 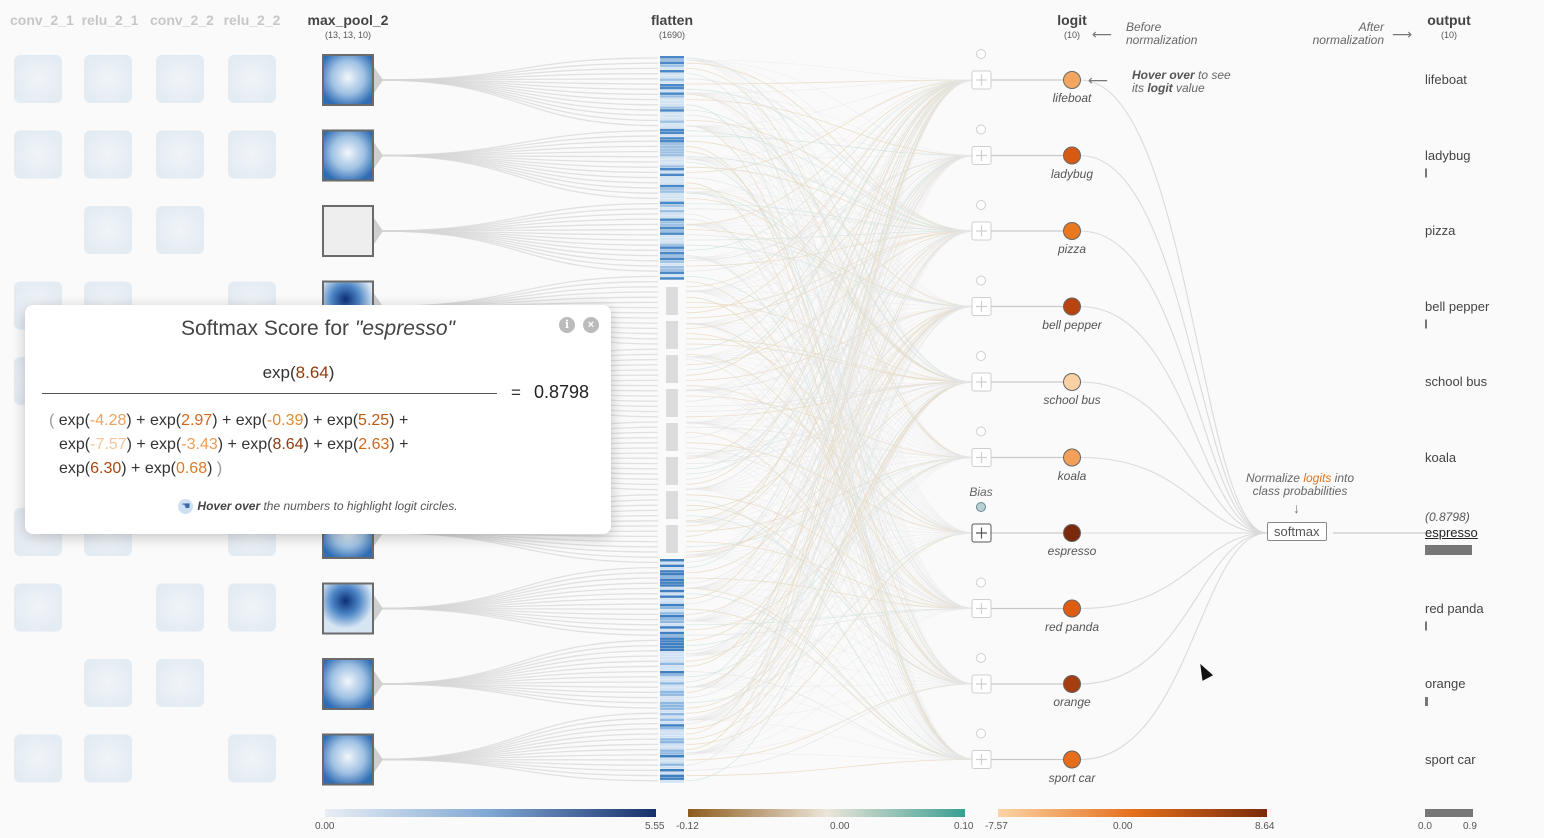 What do you see at coordinates (1456, 381) in the screenshot?
I see `output-label: school bus` at bounding box center [1456, 381].